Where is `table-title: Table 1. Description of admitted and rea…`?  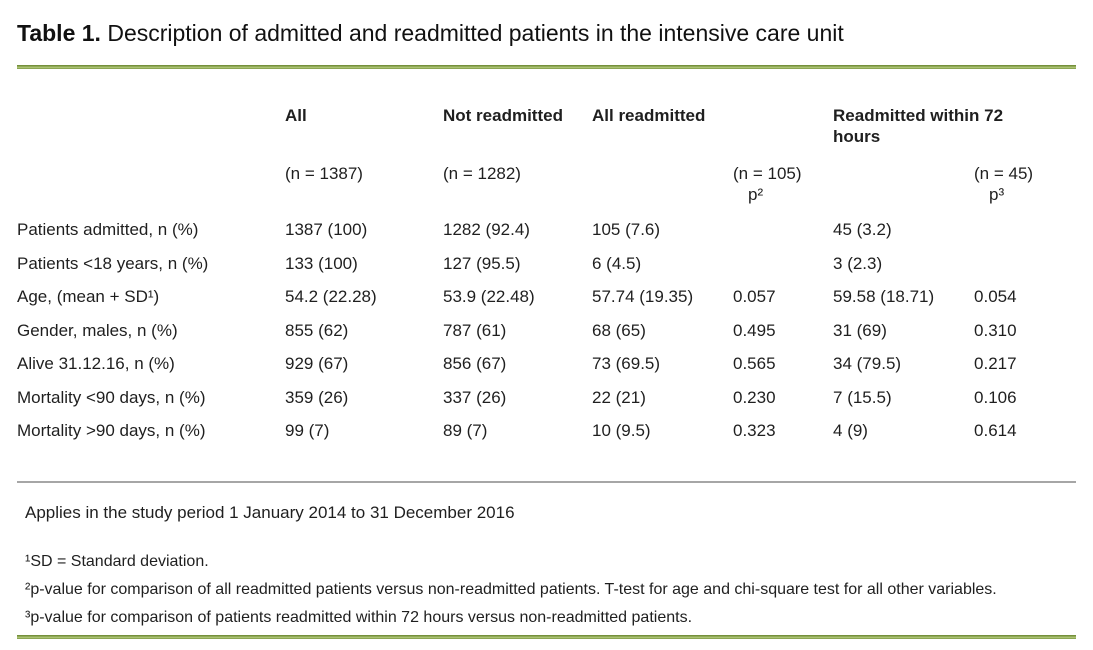 table-title: Table 1. Description of admitted and rea… is located at coordinates (546, 33).